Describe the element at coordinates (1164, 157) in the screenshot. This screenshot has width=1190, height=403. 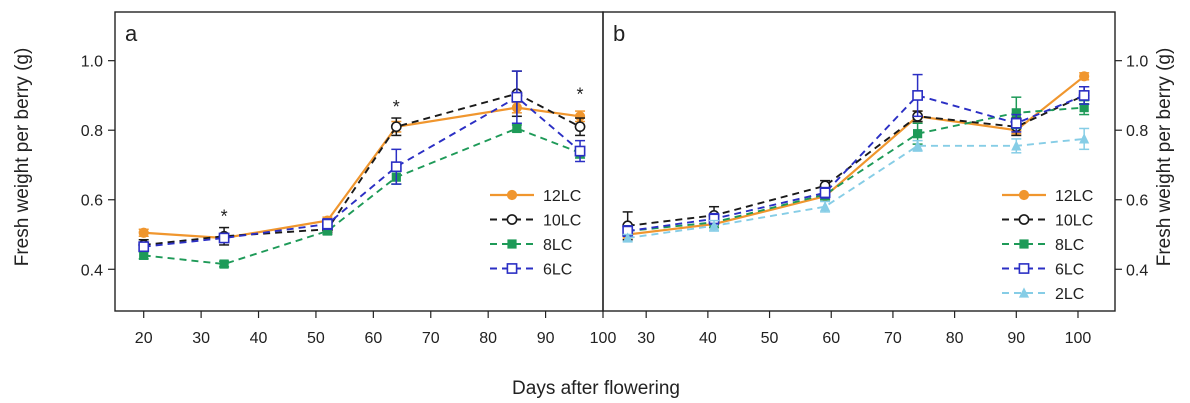
I see `y-axis-label-right: Fresh weight per berry (g)` at that location.